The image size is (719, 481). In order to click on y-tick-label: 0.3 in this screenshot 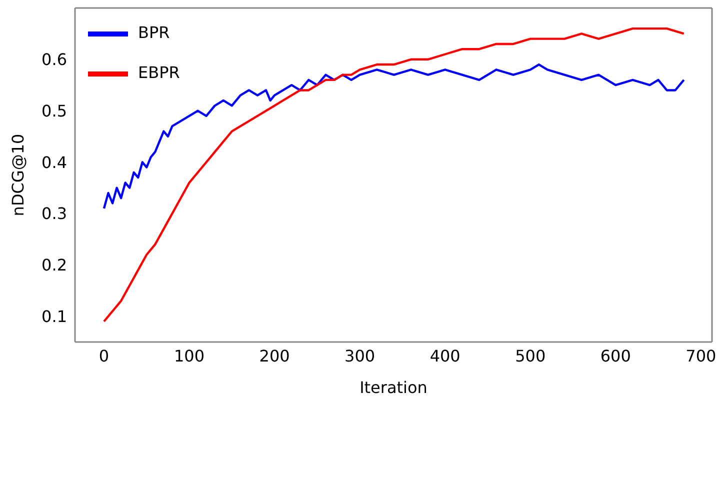, I will do `click(54, 214)`.